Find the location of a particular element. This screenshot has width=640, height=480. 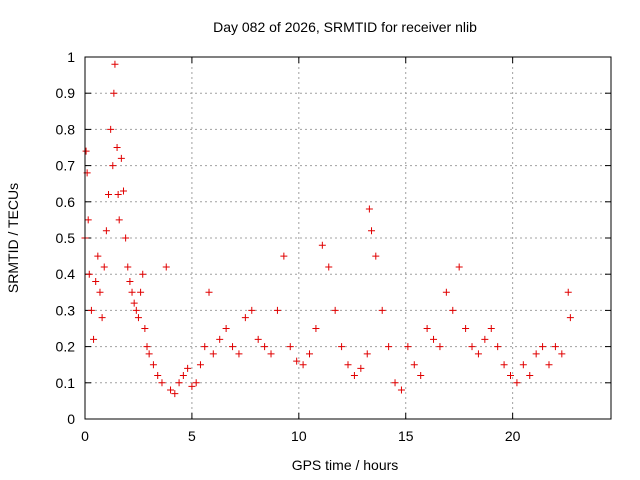

y-tick-label: 1 is located at coordinates (71, 57).